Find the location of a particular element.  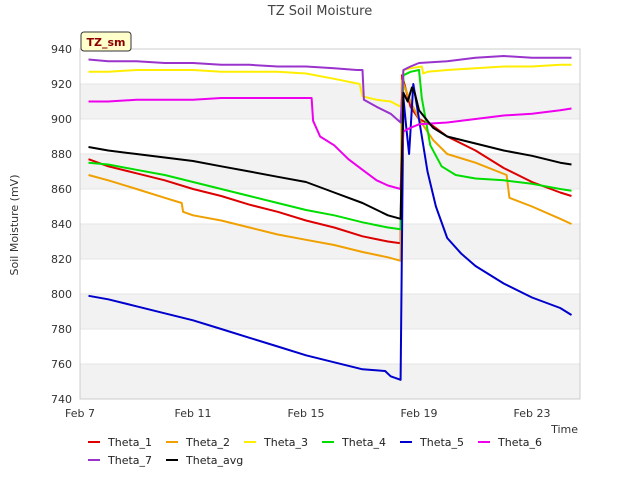

legend-label-theta-7: Theta_7 is located at coordinates (129, 460).